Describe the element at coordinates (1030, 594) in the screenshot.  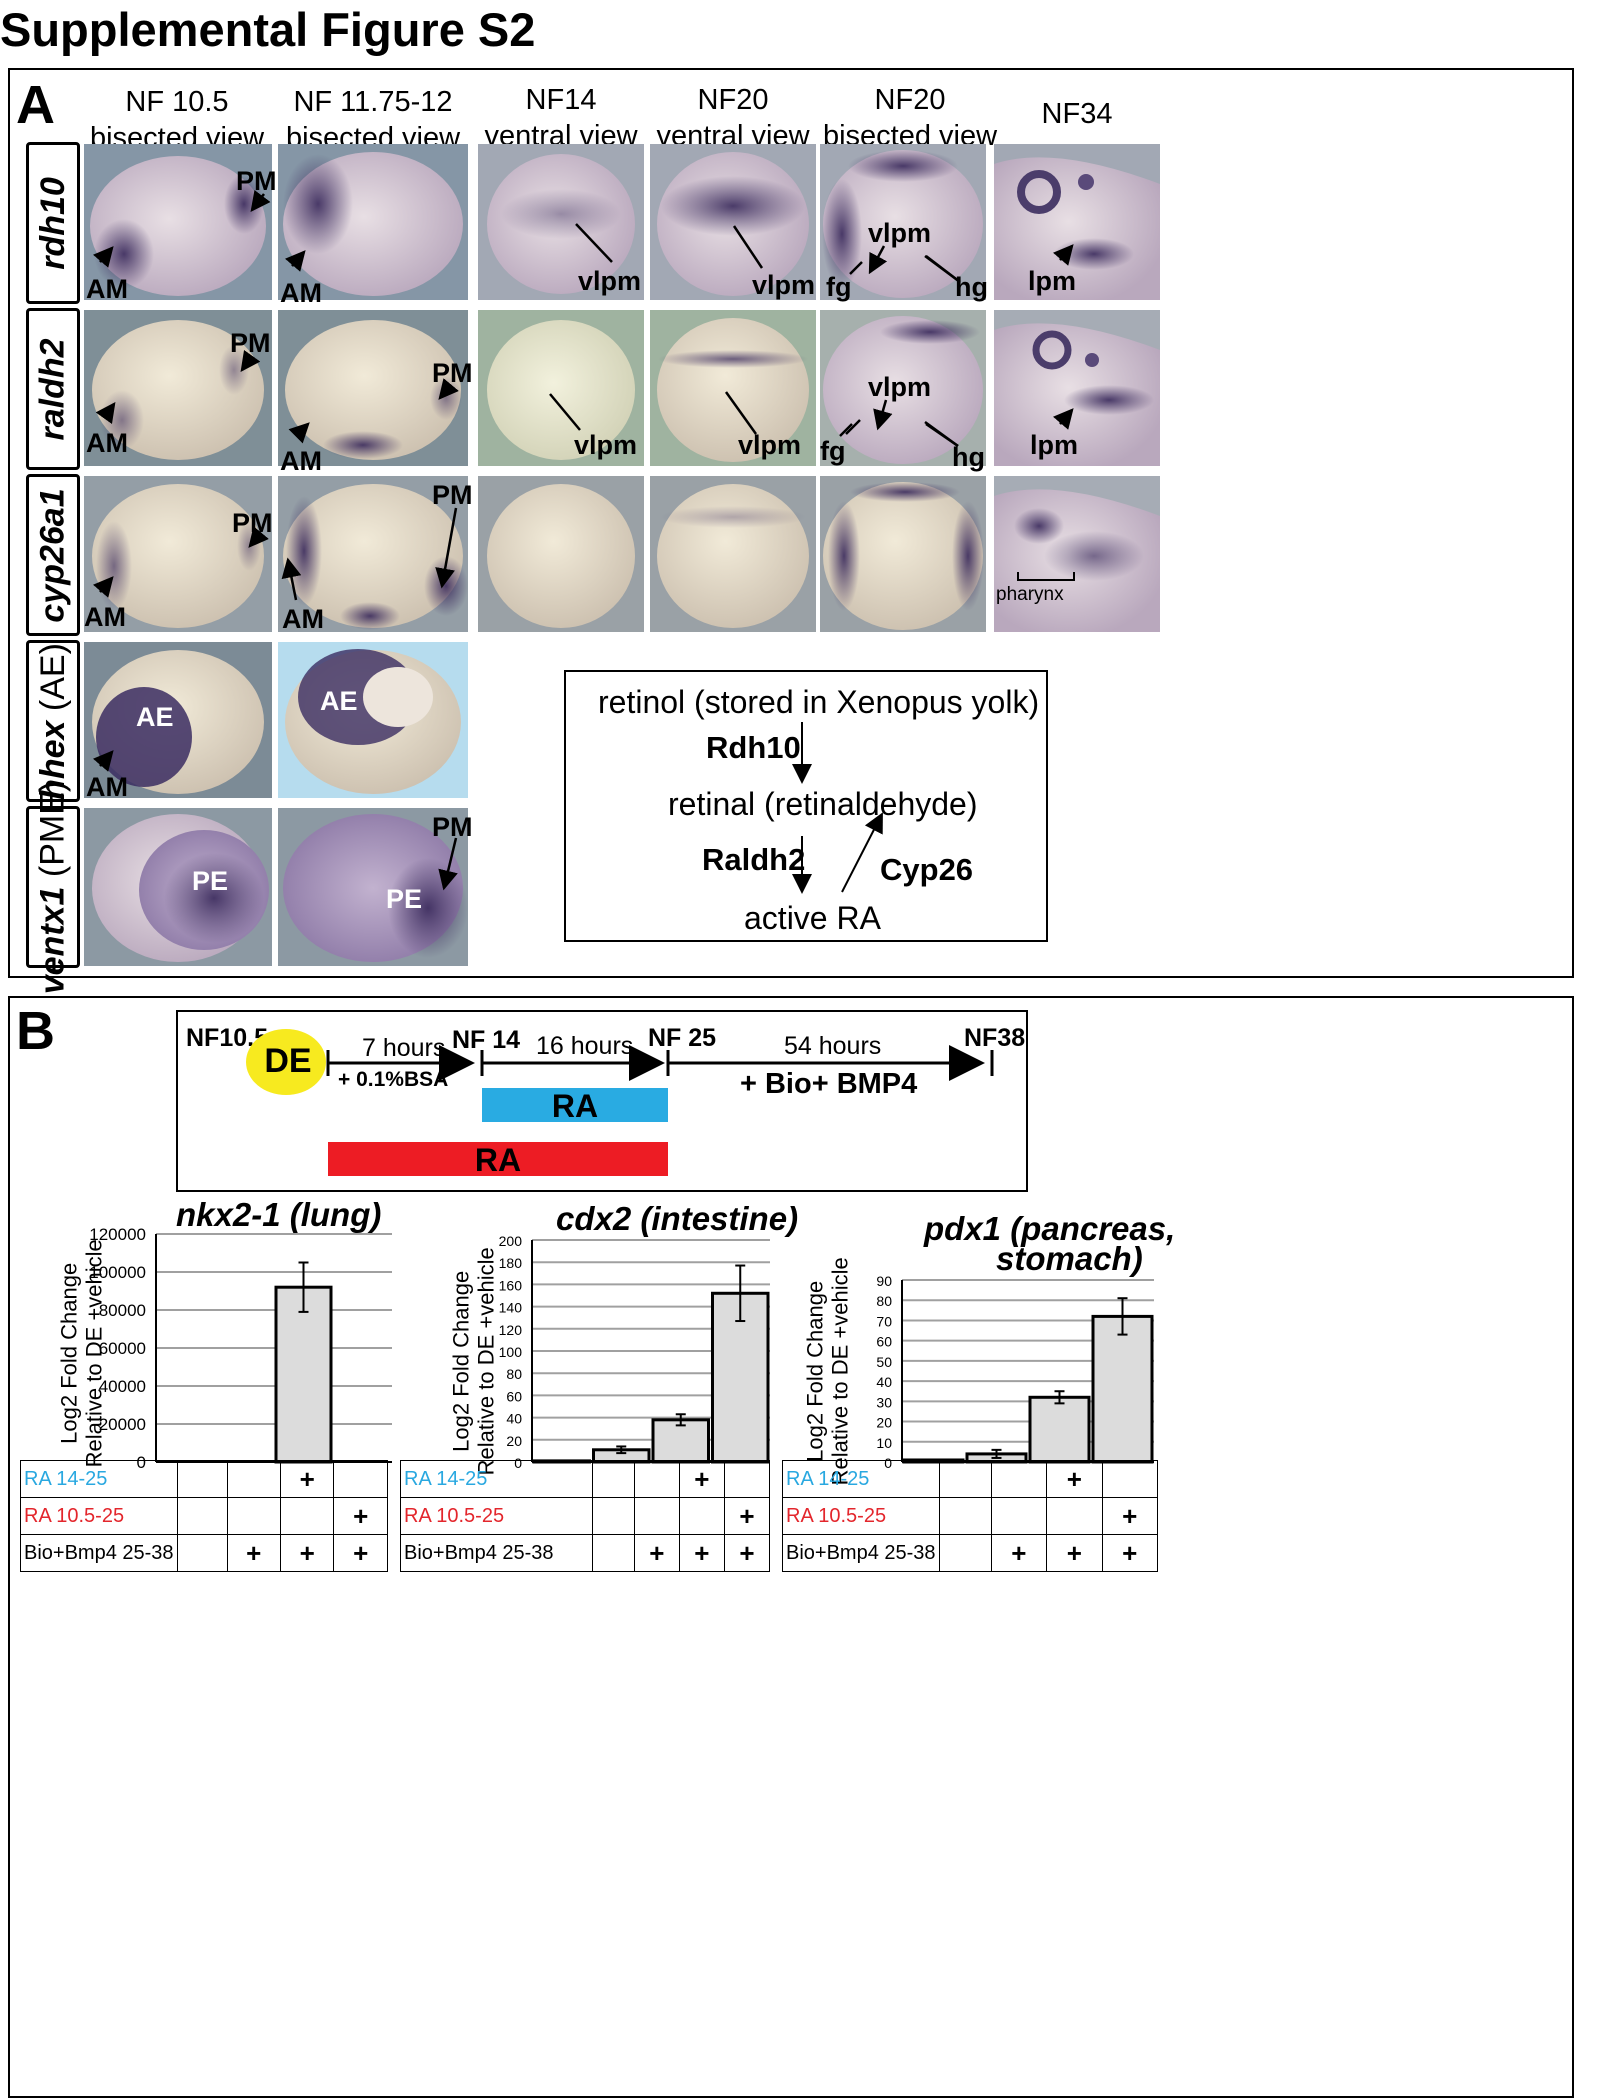
I see `label-pharynx: pharynx` at that location.